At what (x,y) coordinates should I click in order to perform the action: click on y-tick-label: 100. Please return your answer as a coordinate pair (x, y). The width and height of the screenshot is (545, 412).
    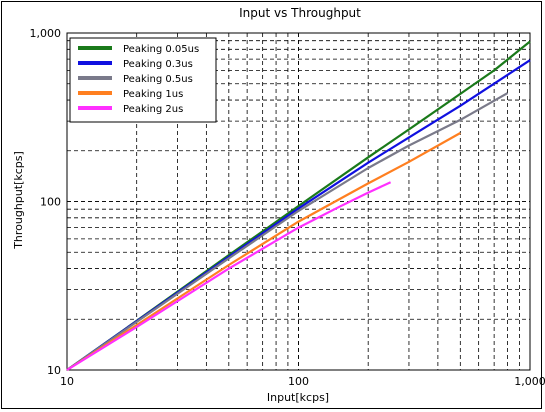
    Looking at the image, I should click on (50, 202).